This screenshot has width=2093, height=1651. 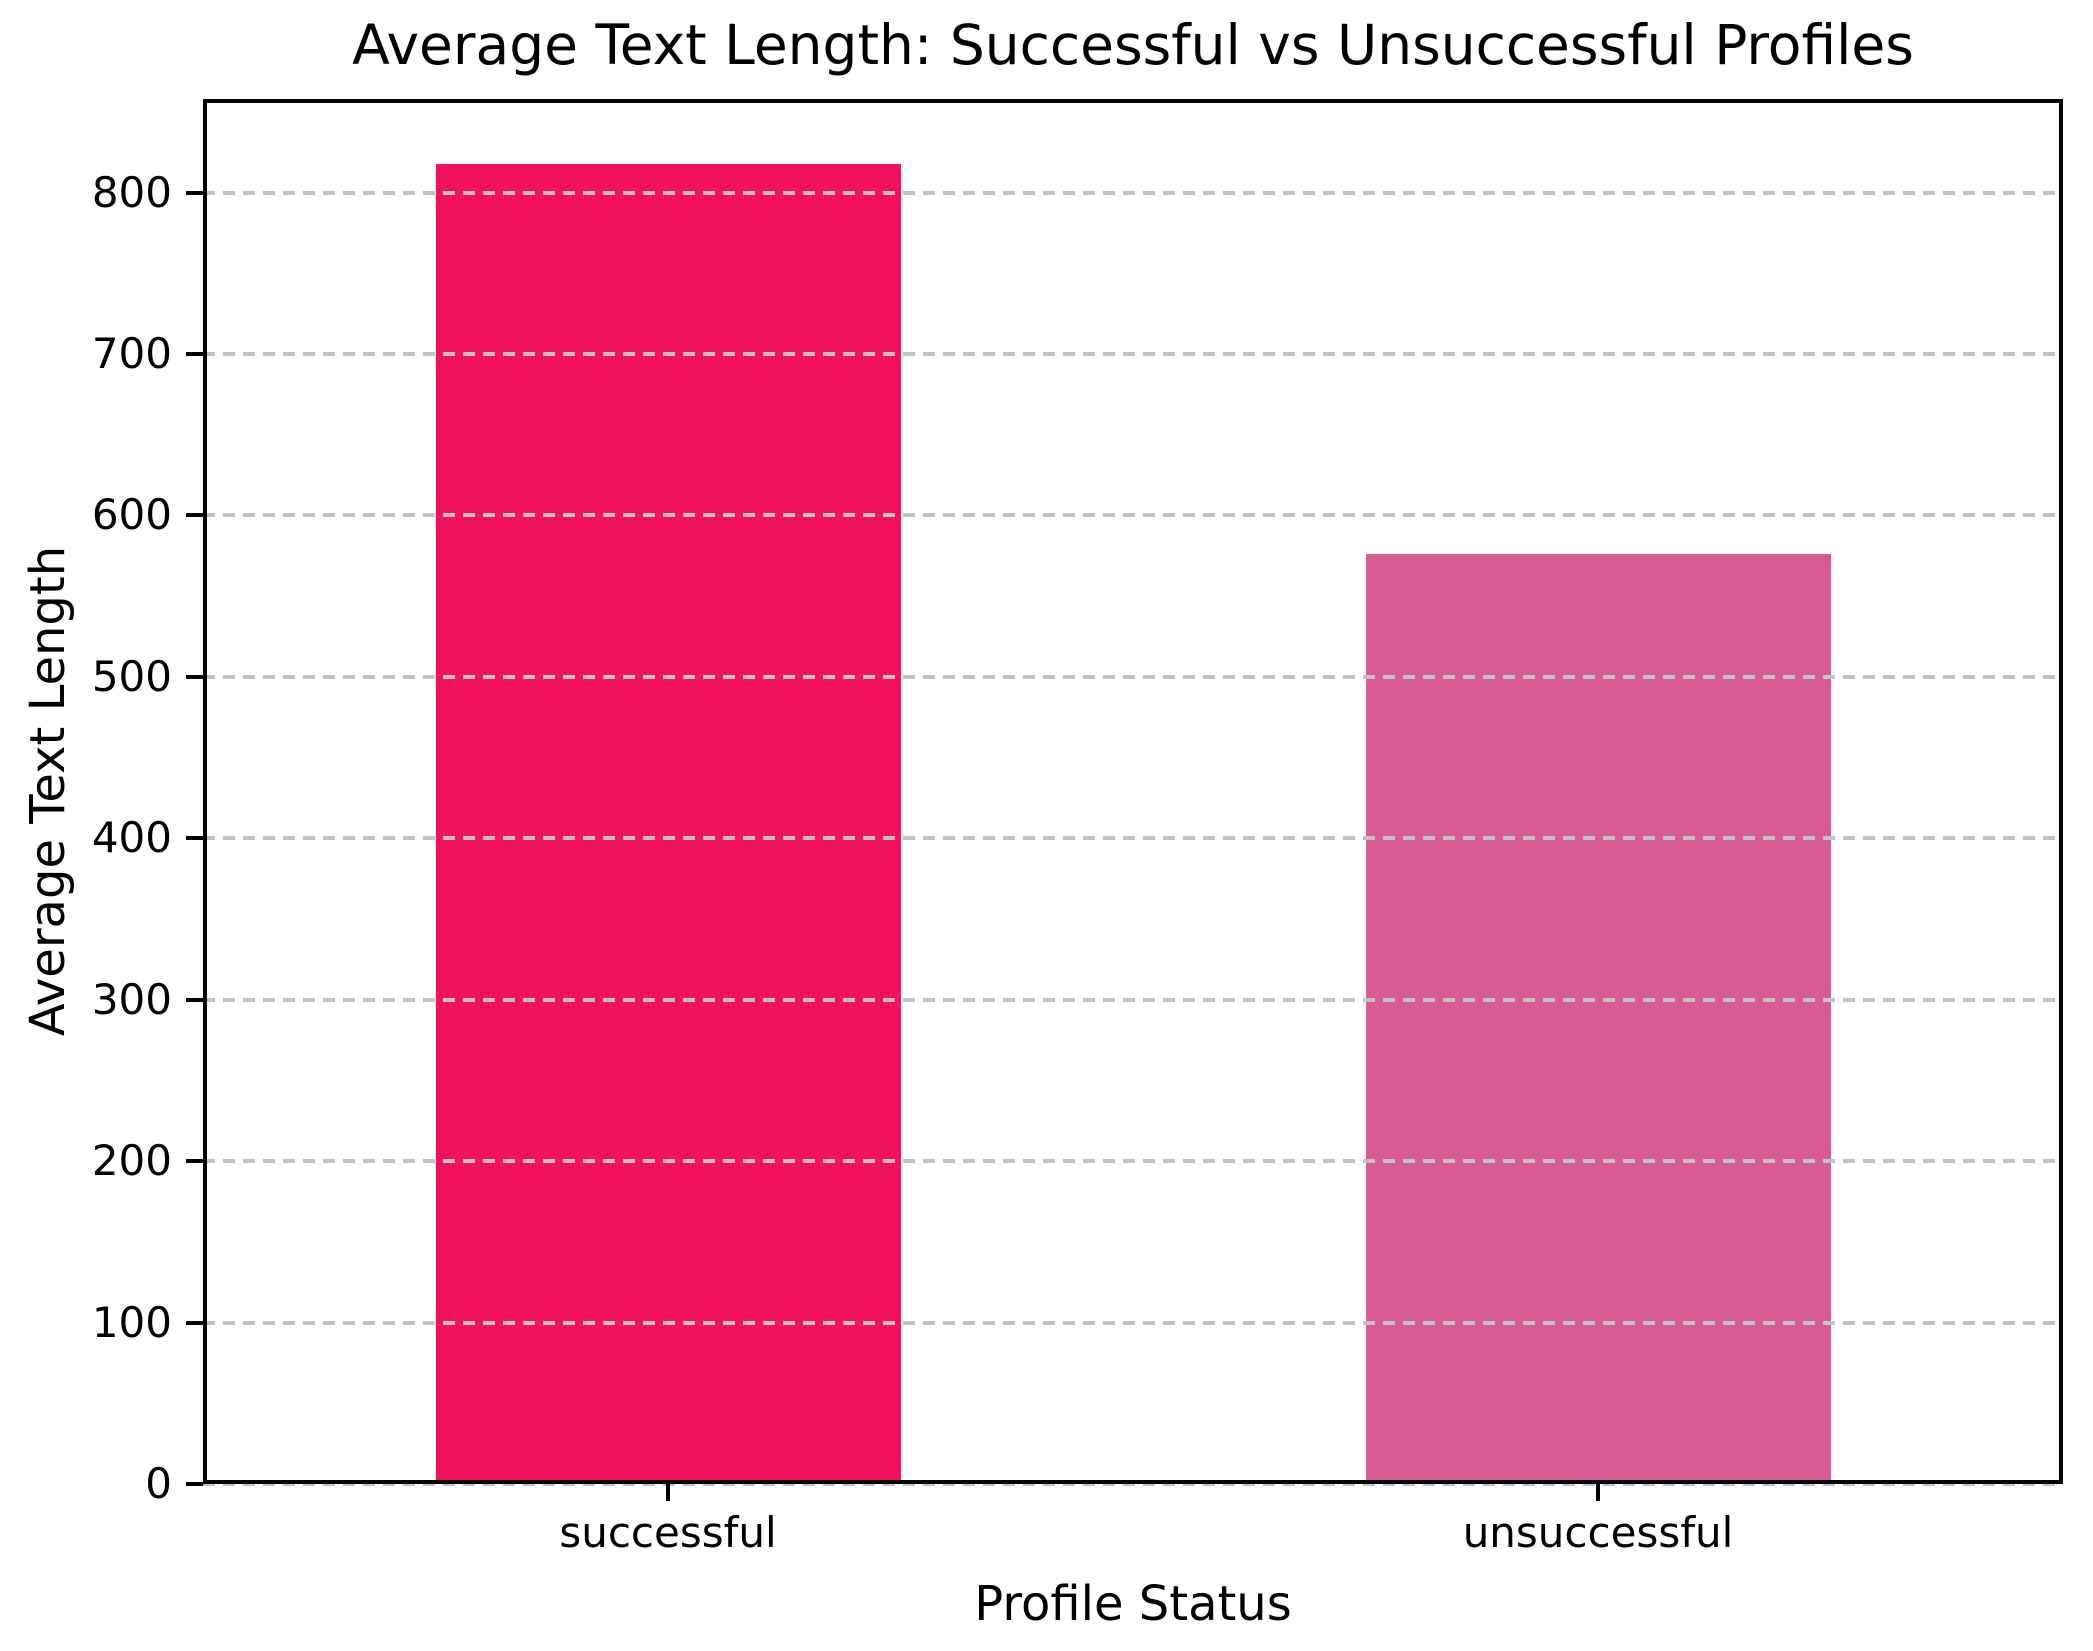 What do you see at coordinates (131, 1322) in the screenshot?
I see `y-tick-label-100: 100` at bounding box center [131, 1322].